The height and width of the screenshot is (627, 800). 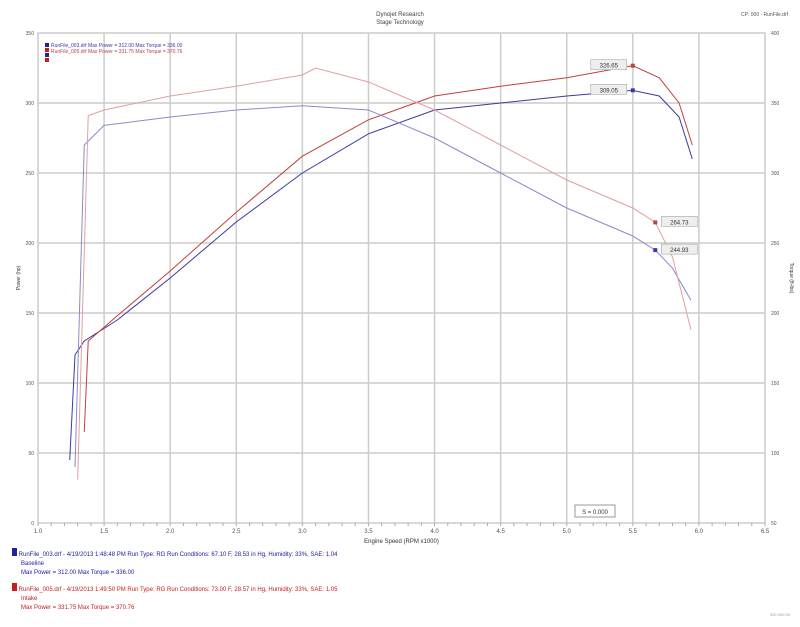 What do you see at coordinates (775, 104) in the screenshot?
I see `y-right-tick-label: 350` at bounding box center [775, 104].